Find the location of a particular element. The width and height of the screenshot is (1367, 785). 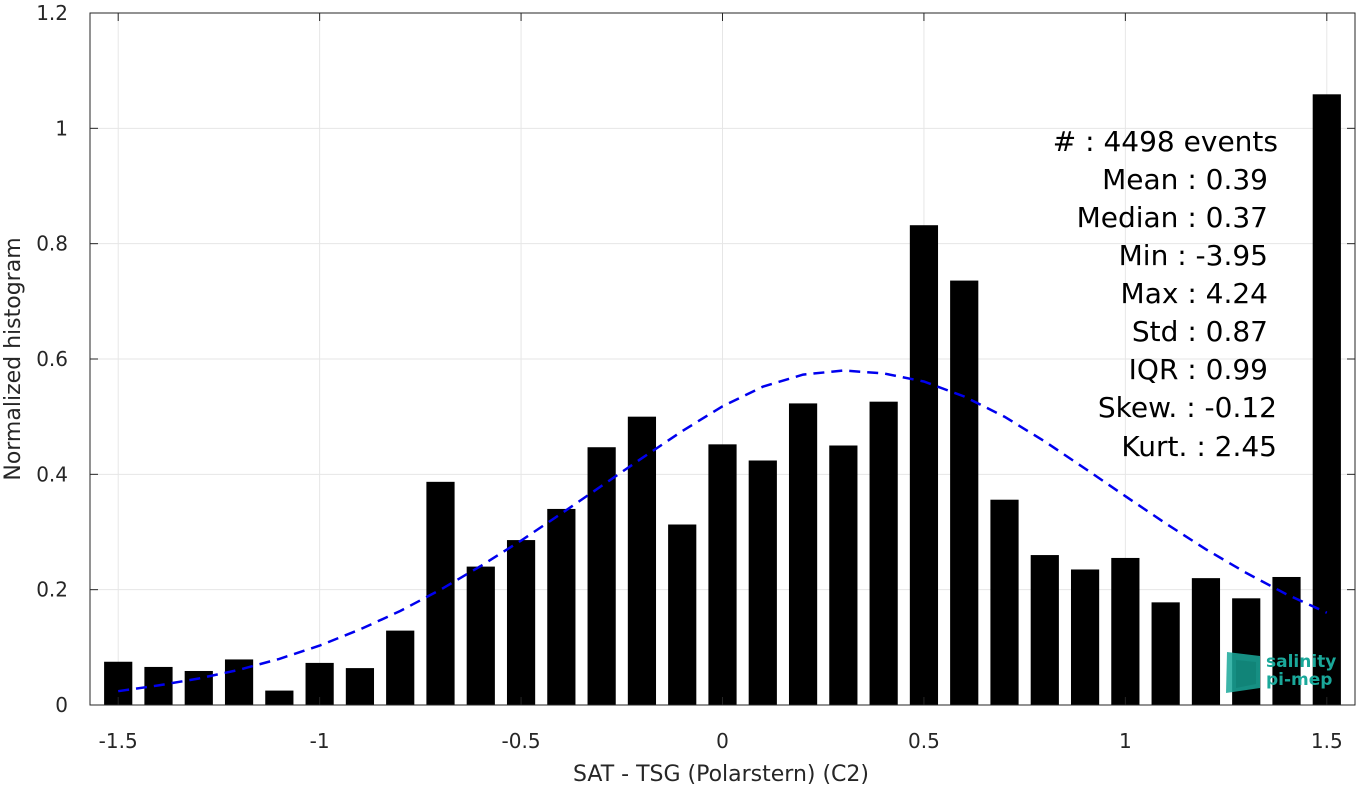

y-tick-label: 1.2 is located at coordinates (52, 13).